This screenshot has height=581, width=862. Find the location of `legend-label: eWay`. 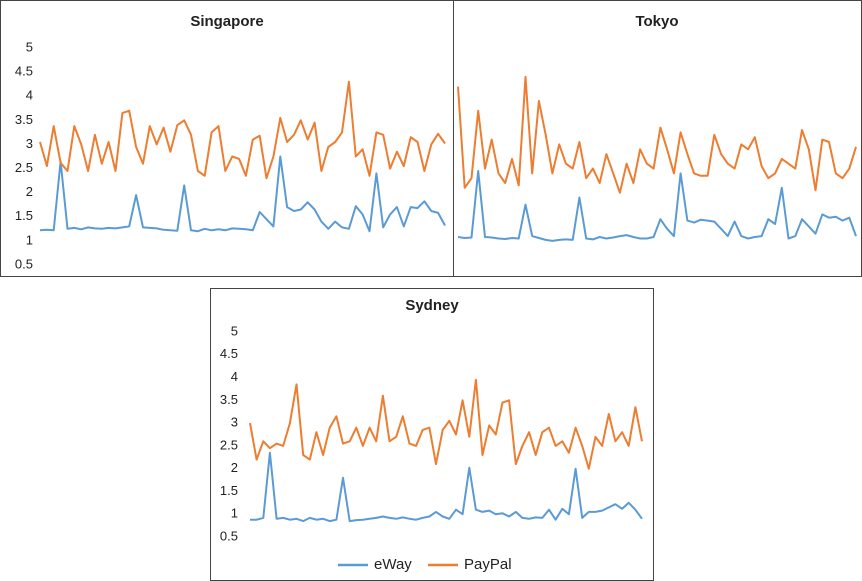

legend-label: eWay is located at coordinates (393, 564).